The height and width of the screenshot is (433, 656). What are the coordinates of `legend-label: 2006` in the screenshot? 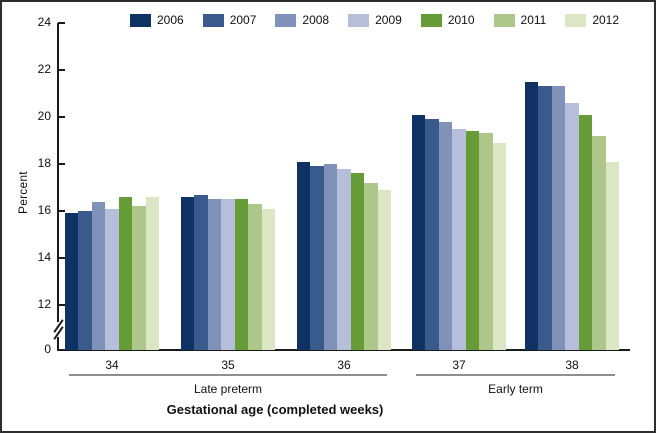 It's located at (170, 20).